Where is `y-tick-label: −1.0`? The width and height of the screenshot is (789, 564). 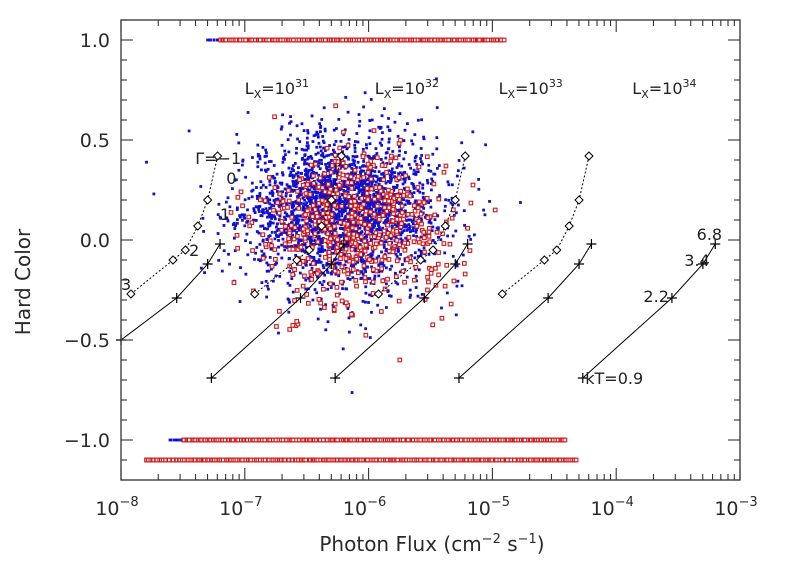 y-tick-label: −1.0 is located at coordinates (87, 441).